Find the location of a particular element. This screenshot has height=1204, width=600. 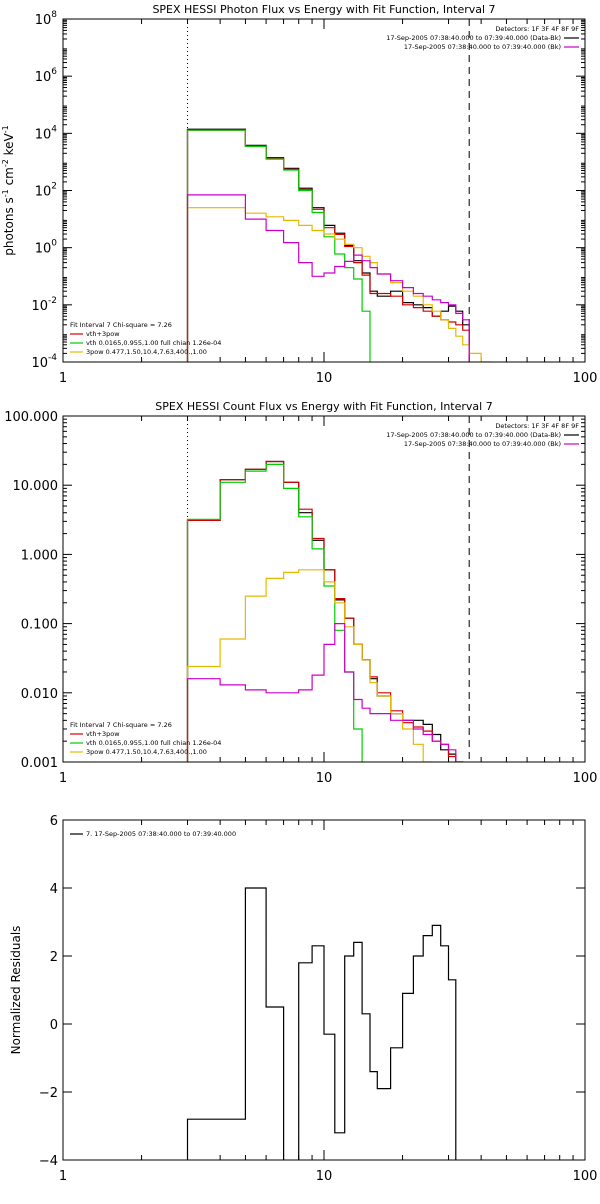

y-tick-exponent: 6 is located at coordinates (54, 72).